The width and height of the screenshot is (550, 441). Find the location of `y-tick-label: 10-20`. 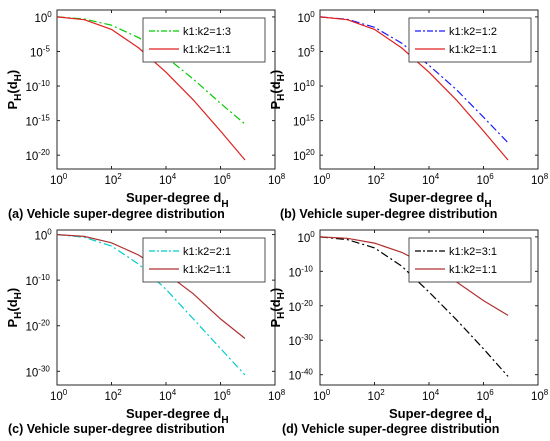

y-tick-label: 10-20 is located at coordinates (38, 326).